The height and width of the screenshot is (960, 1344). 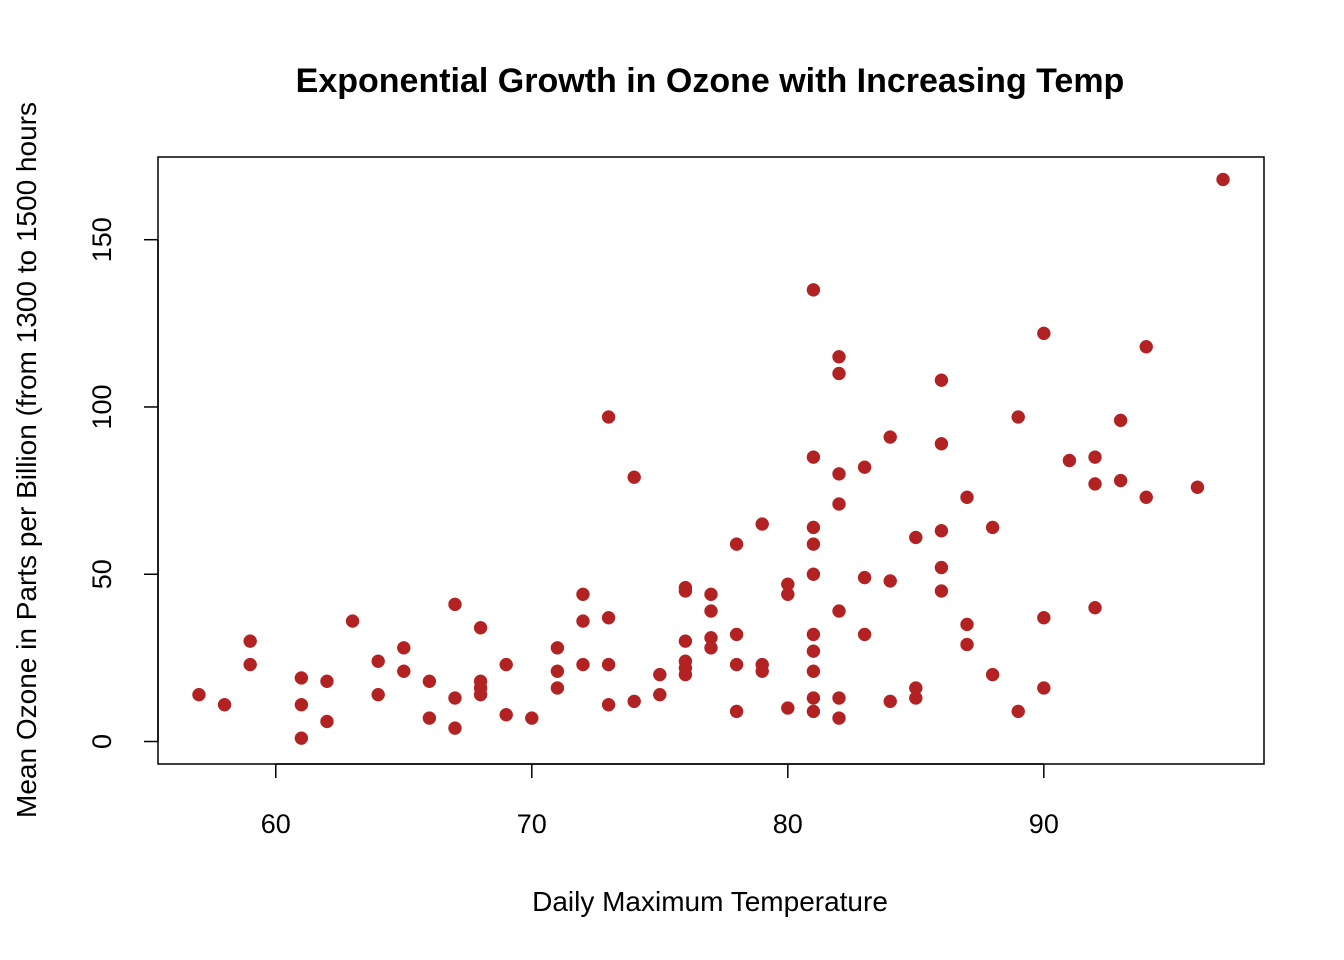 What do you see at coordinates (710, 901) in the screenshot?
I see `x-axis-label: Daily Maximum Temperature` at bounding box center [710, 901].